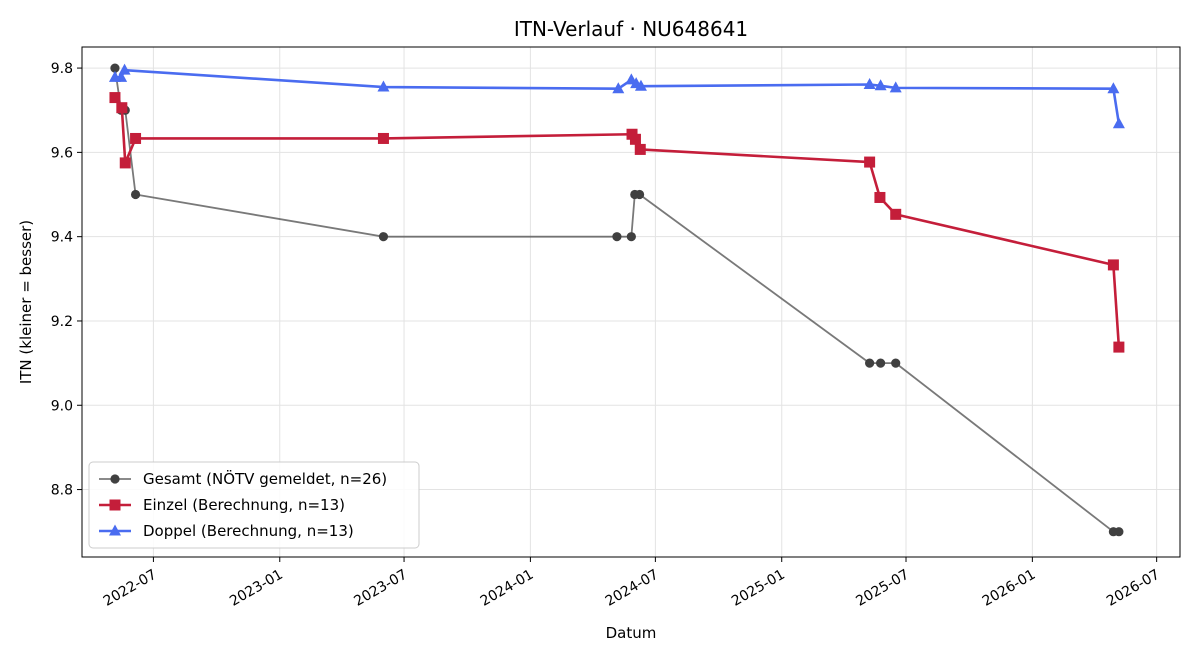 The image size is (1200, 660). What do you see at coordinates (882, 588) in the screenshot?
I see `x-tick-label: 2025-07` at bounding box center [882, 588].